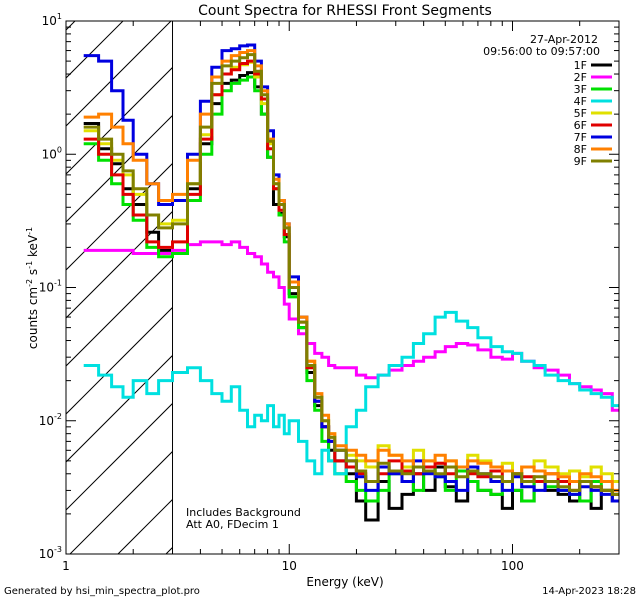 The width and height of the screenshot is (640, 600). What do you see at coordinates (580, 113) in the screenshot?
I see `legend-label: 5F` at bounding box center [580, 113].